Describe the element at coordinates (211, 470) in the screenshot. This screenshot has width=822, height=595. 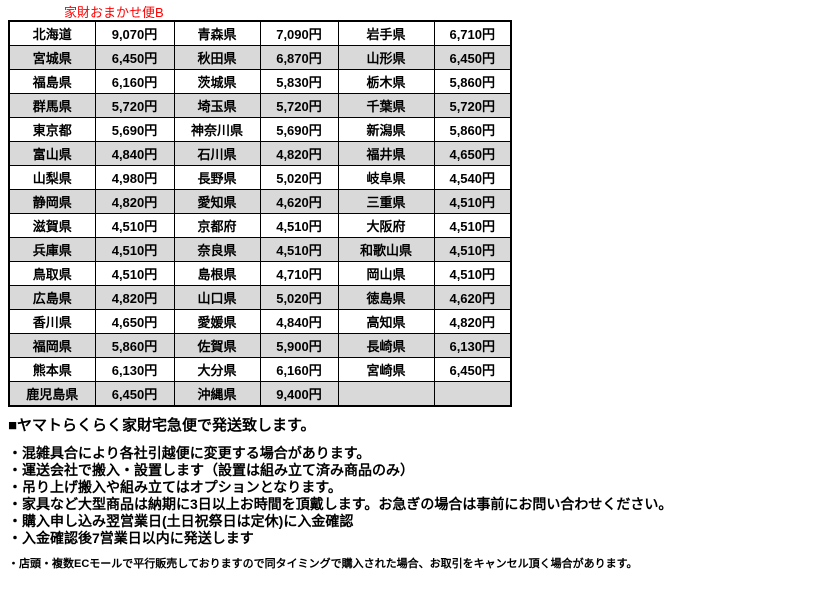
I see `shipping-note-line: ・運送会社で搬入・設置します（設置は組み立て済み商品のみ）` at that location.